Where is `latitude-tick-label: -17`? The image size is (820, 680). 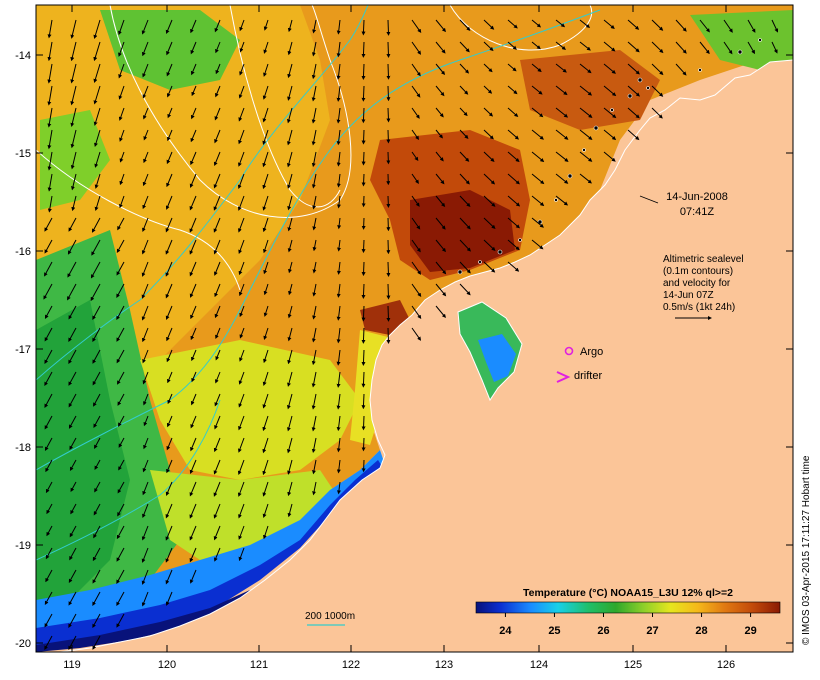
latitude-tick-label: -17 is located at coordinates (23, 350).